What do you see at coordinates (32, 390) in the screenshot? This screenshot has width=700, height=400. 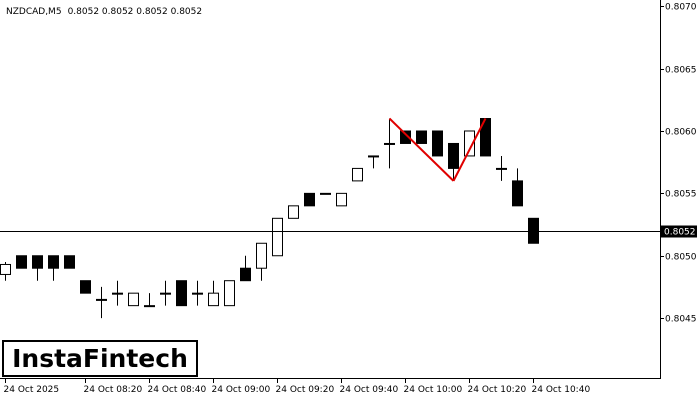 I see `x-tick-label: 24 Oct 2025` at bounding box center [32, 390].